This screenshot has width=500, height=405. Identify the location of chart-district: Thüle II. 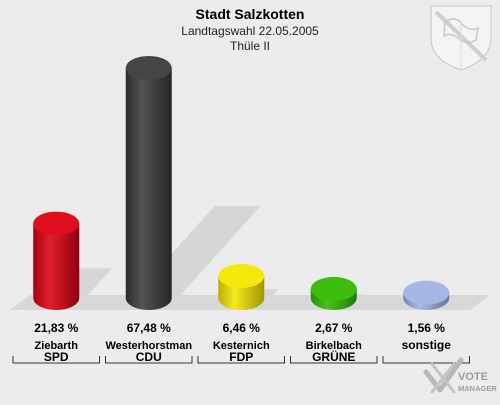
(250, 46).